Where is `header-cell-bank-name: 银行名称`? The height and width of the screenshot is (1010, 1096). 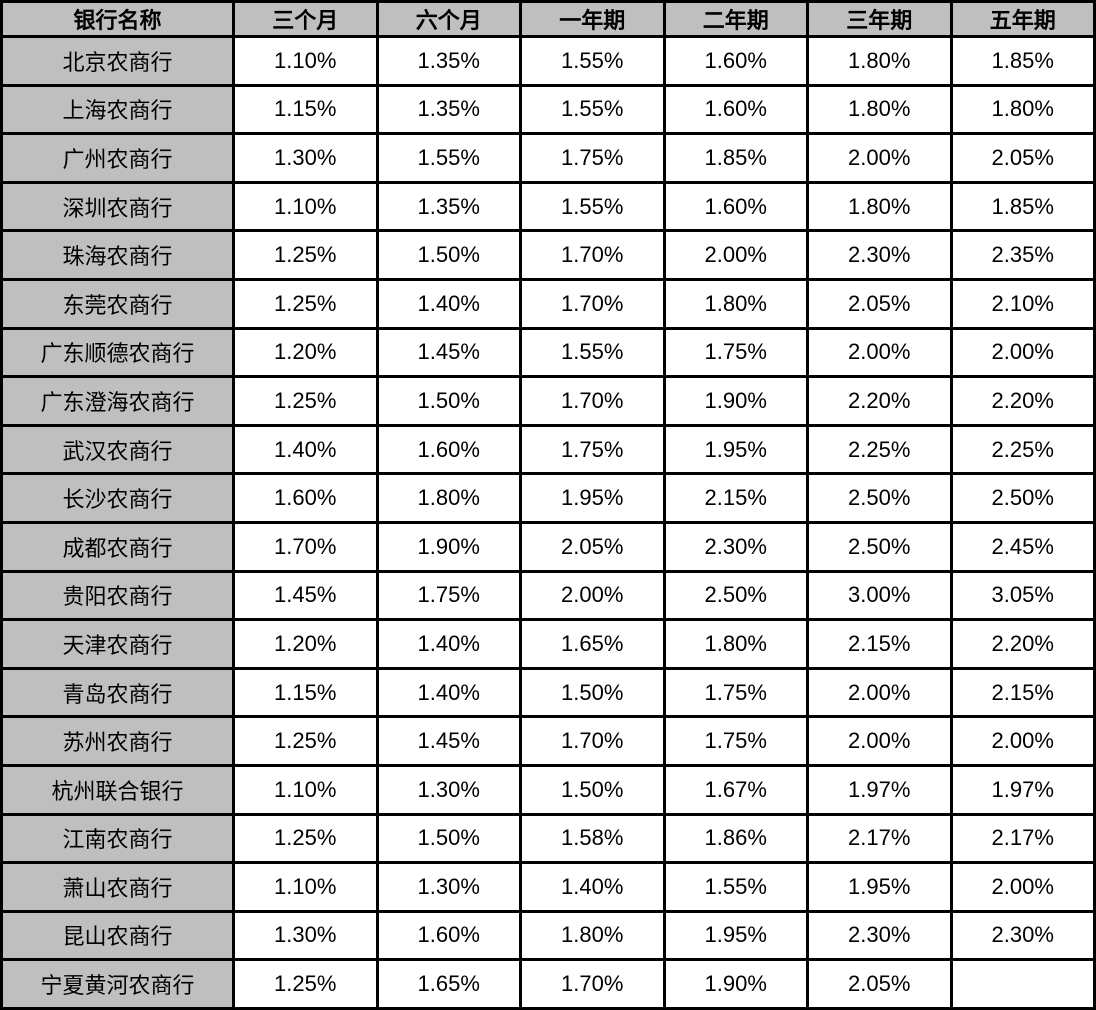
header-cell-bank-name: 银行名称 is located at coordinates (117, 19).